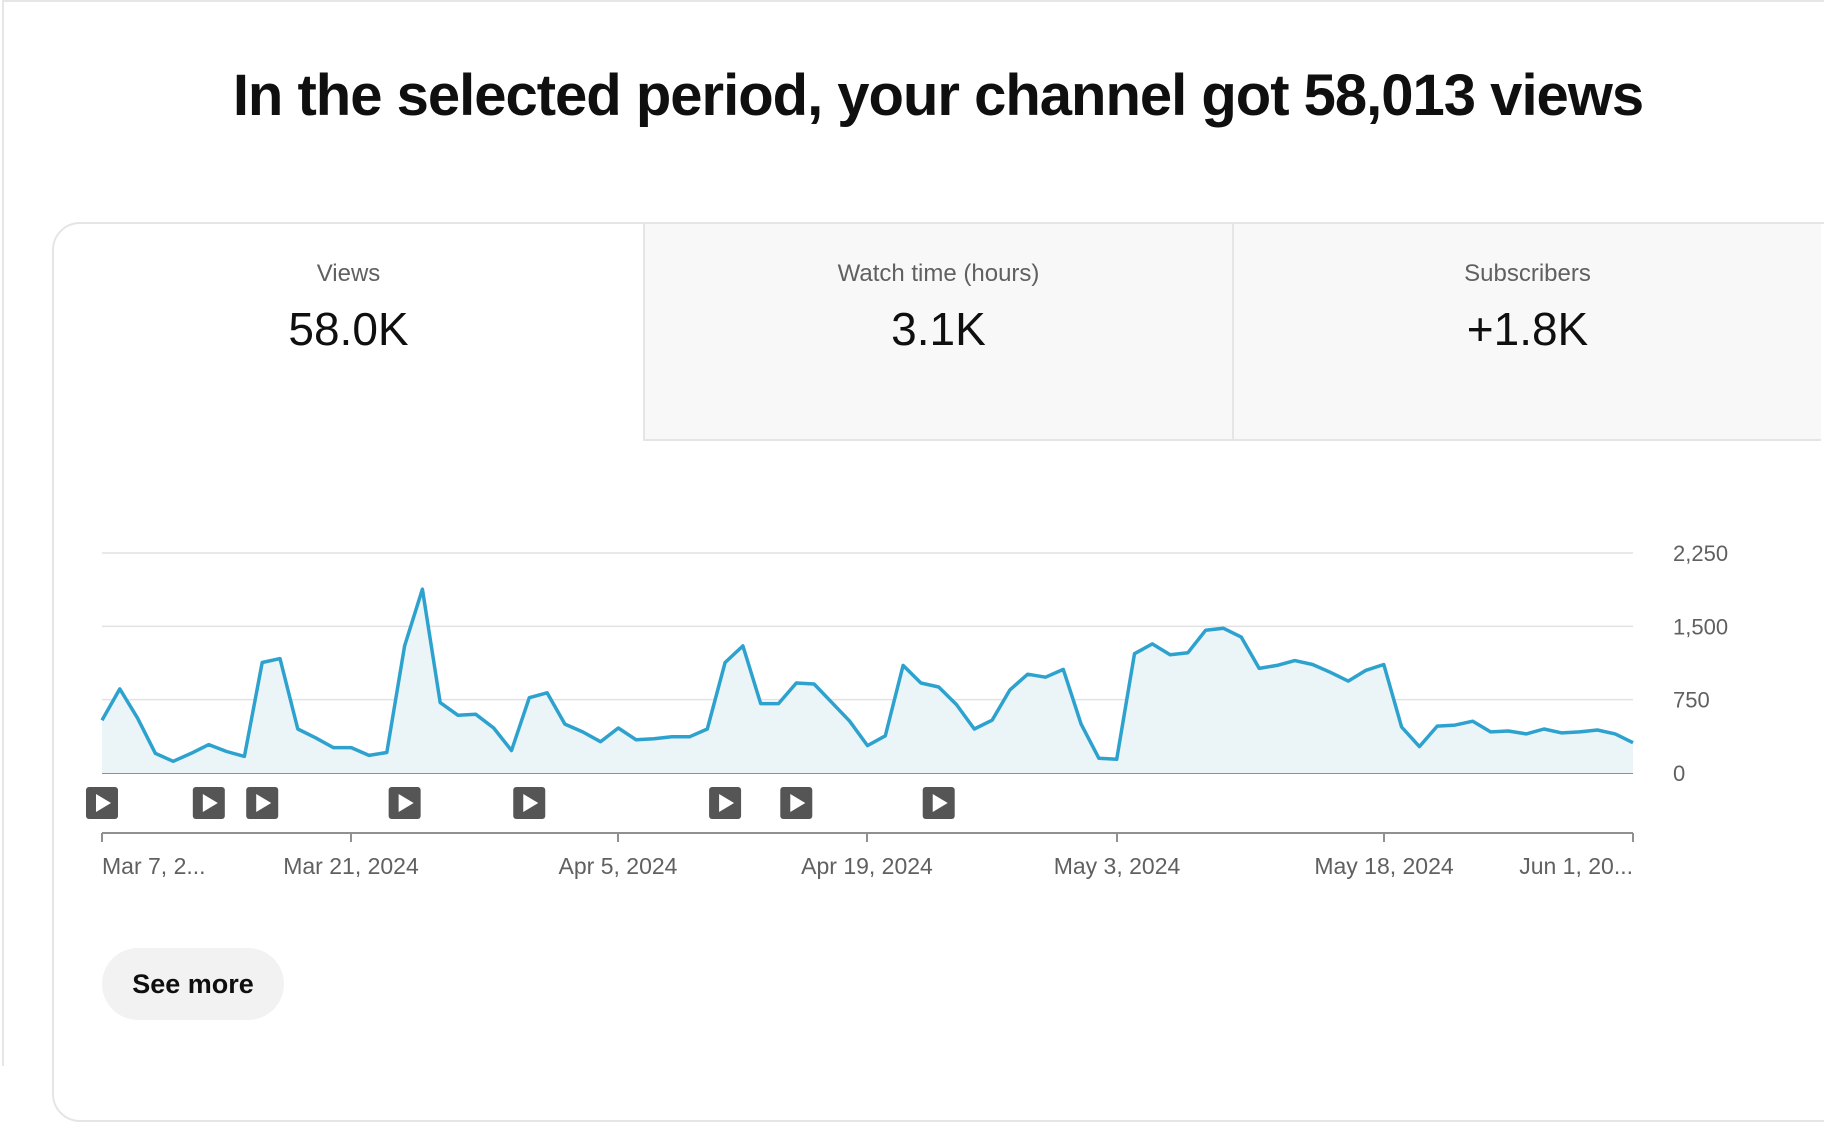  What do you see at coordinates (348, 329) in the screenshot?
I see `tab-views-value: 58.0K` at bounding box center [348, 329].